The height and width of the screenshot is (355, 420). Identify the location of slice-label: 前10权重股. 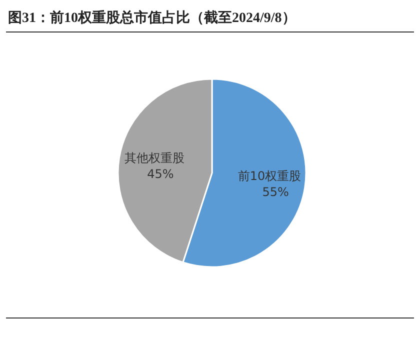
(270, 176).